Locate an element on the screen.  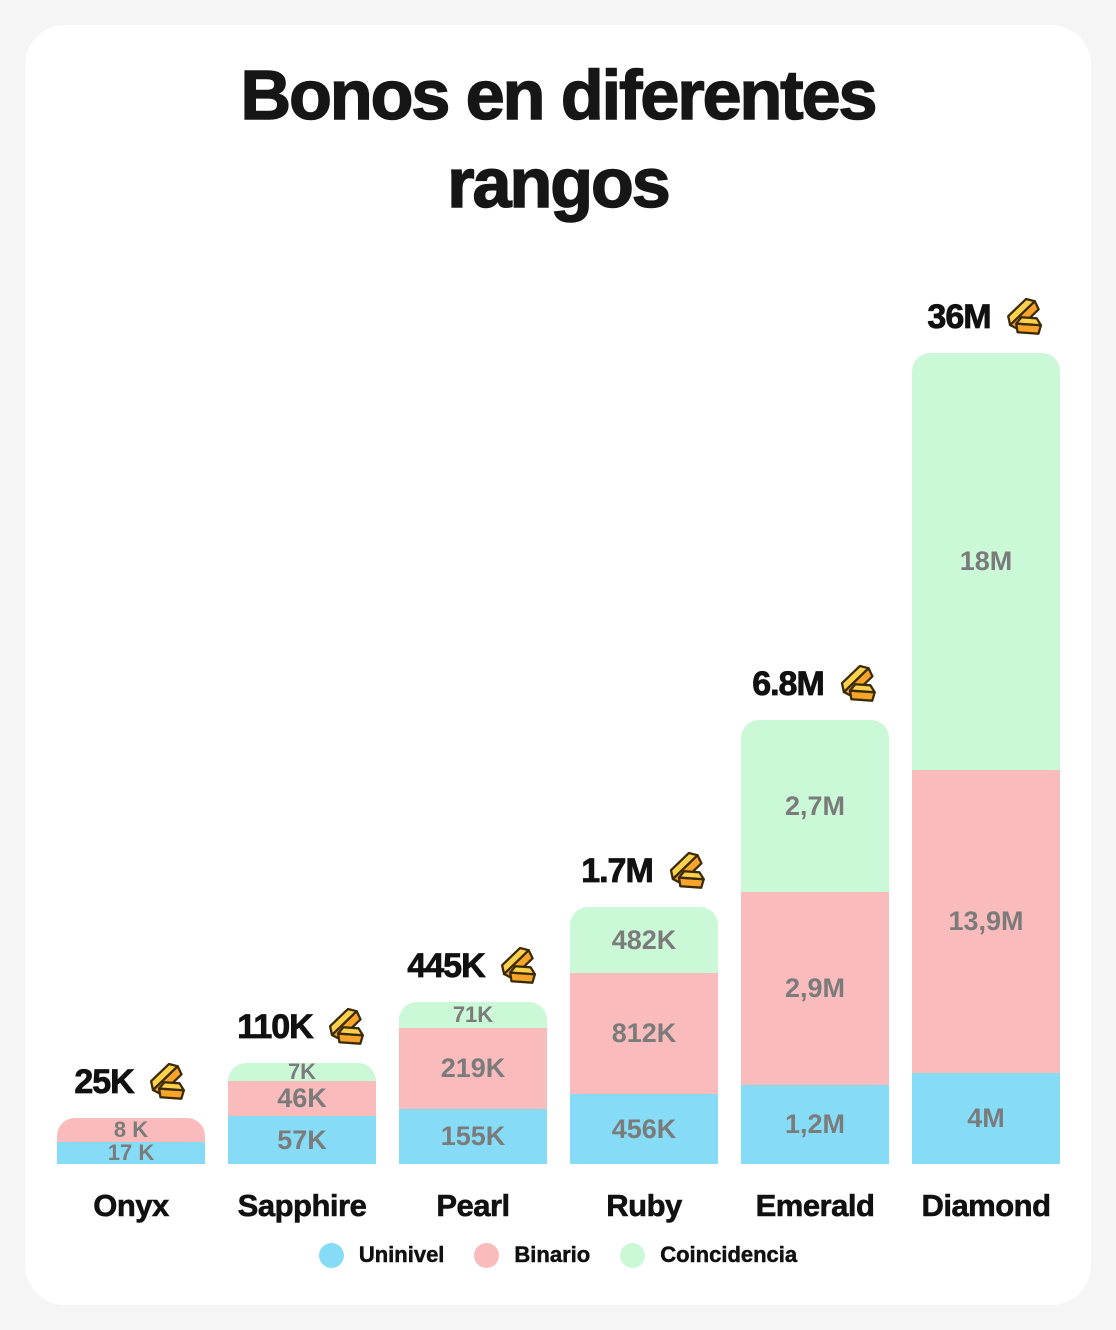
legend-item-uninivel: Uninivel is located at coordinates (381, 1255).